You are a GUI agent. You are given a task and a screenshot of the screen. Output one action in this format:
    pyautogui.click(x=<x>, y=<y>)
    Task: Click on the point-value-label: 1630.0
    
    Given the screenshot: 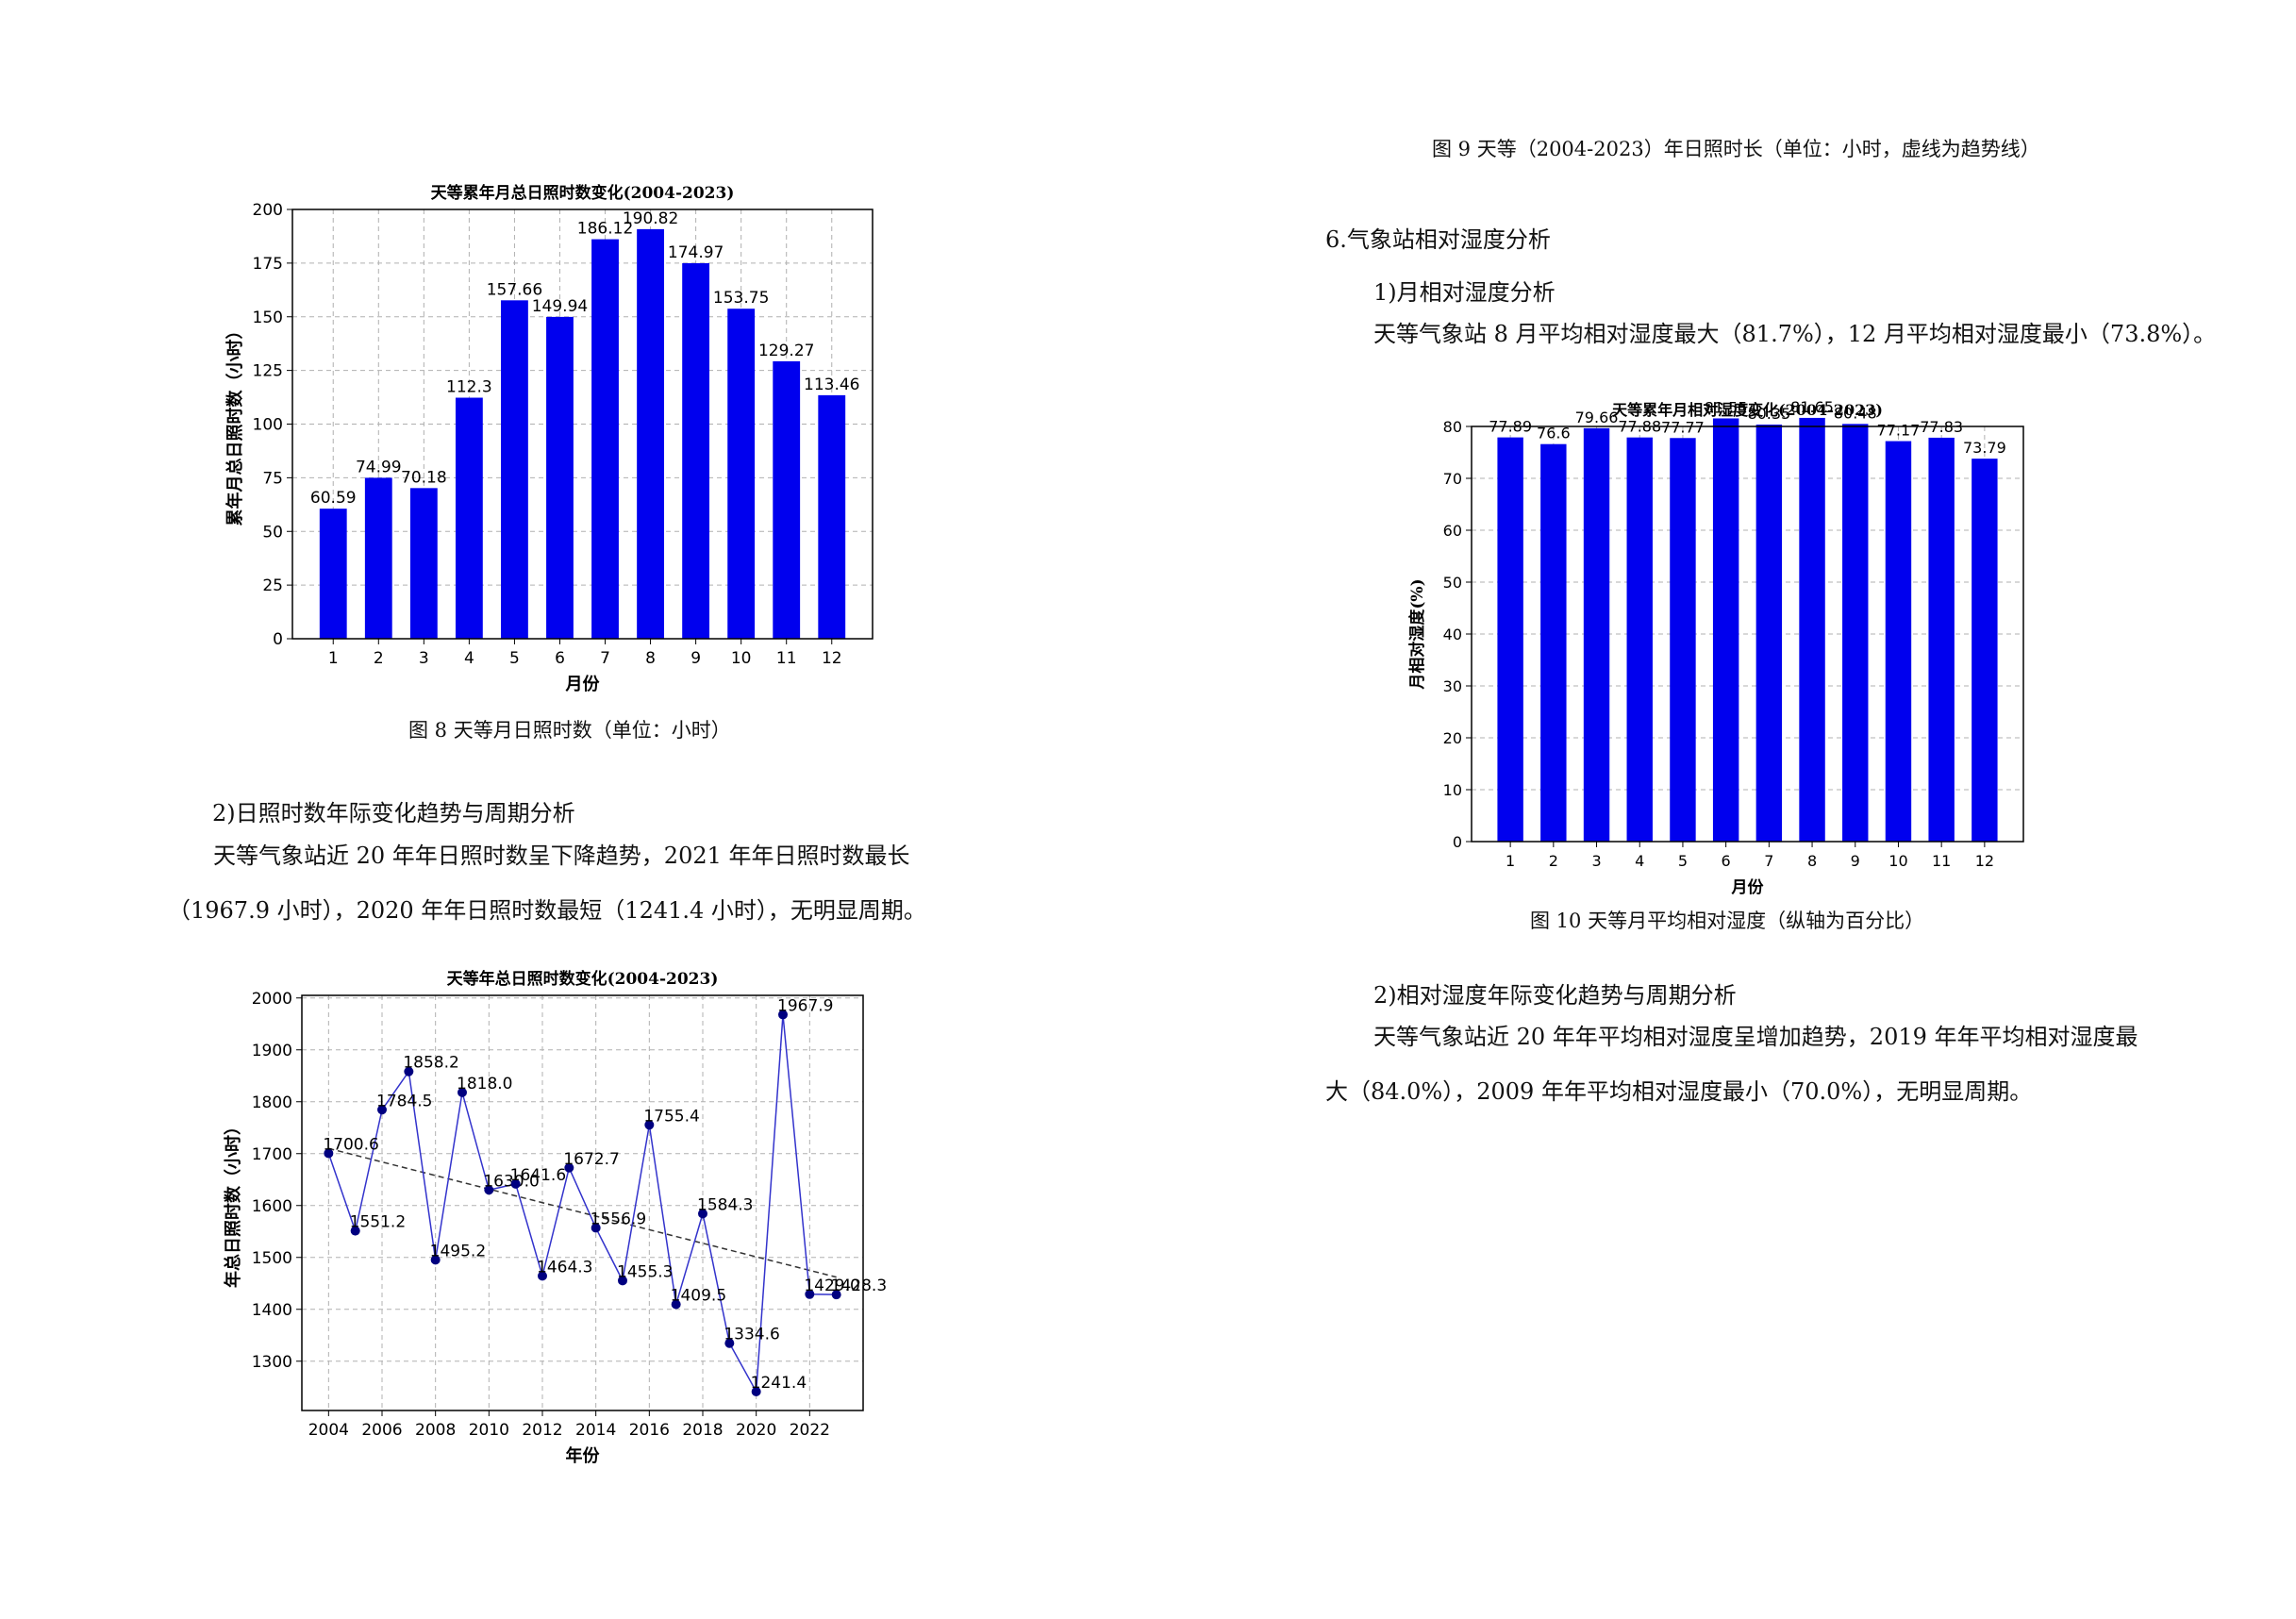 What is the action you would take?
    pyautogui.click(x=511, y=1181)
    